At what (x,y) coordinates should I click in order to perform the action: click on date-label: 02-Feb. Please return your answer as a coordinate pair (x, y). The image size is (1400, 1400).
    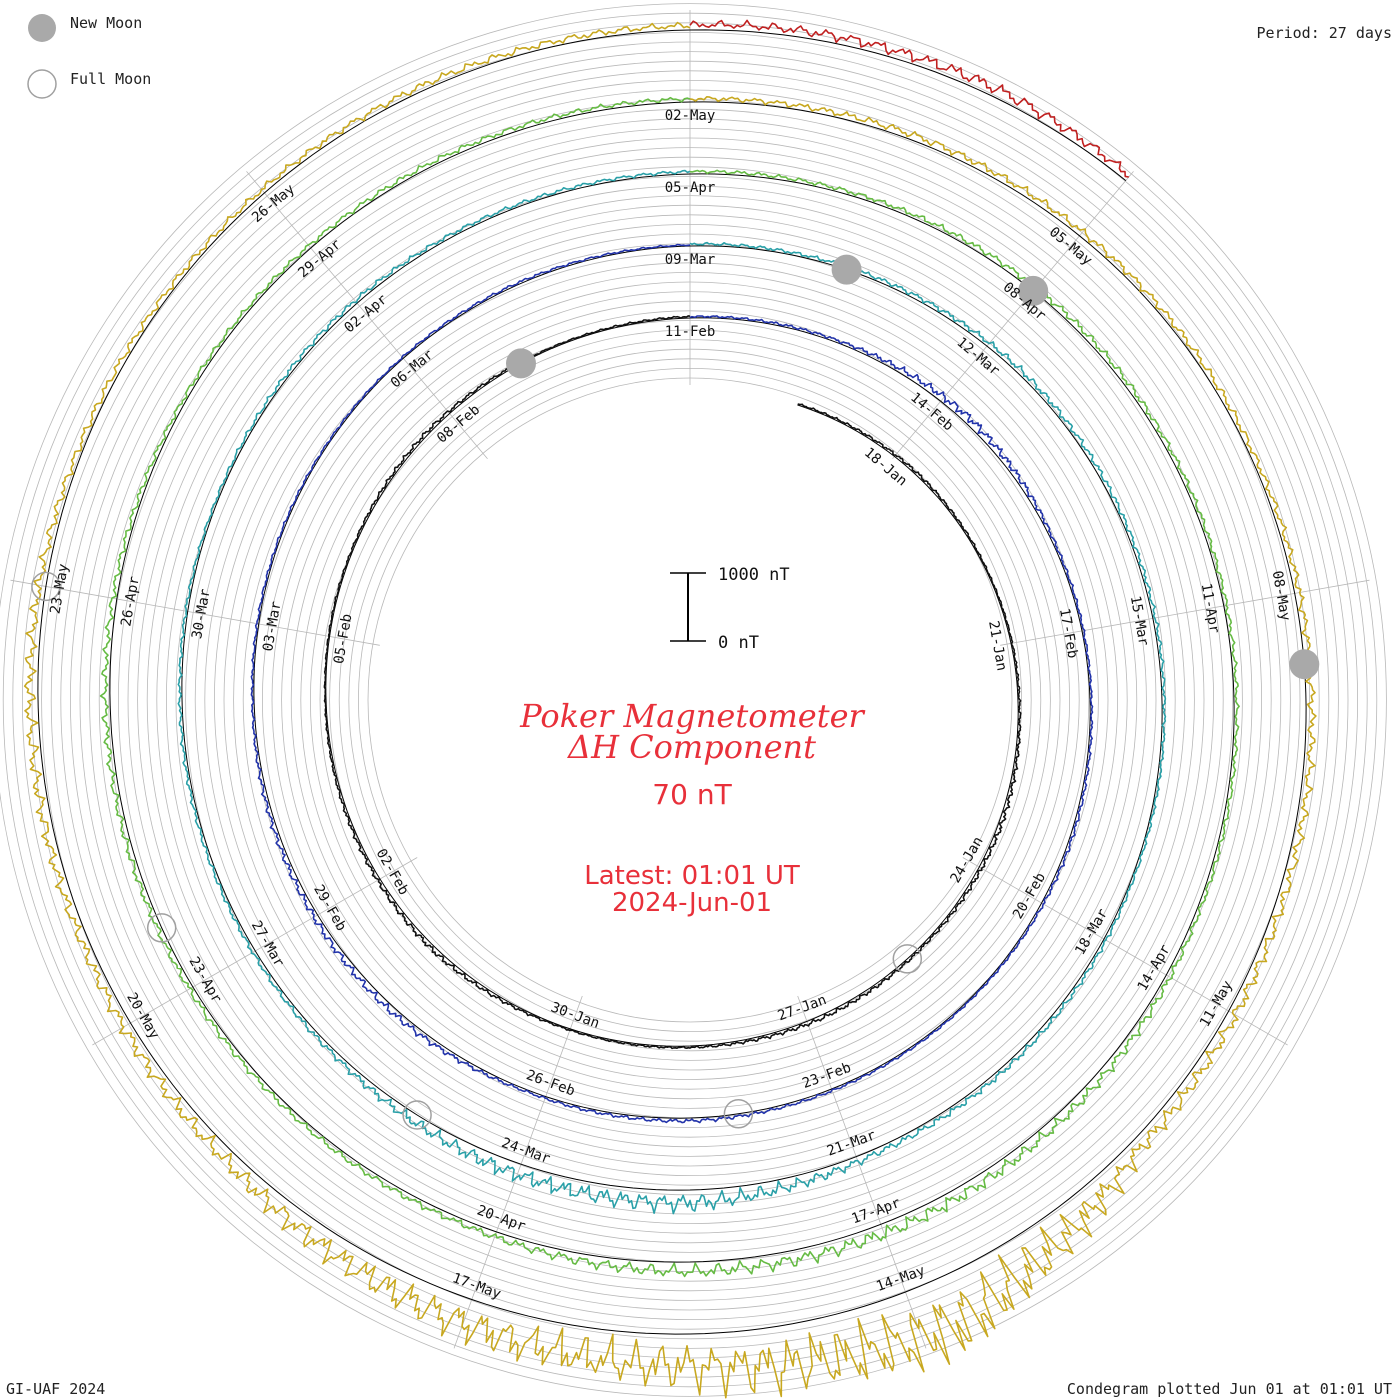
    Looking at the image, I should click on (392, 872).